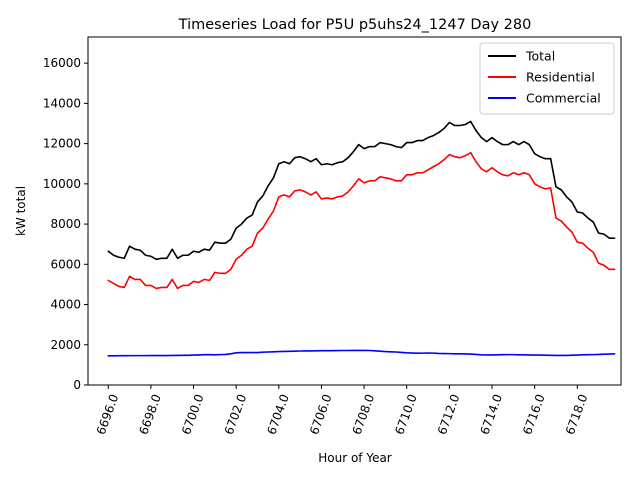 This screenshot has height=480, width=640. What do you see at coordinates (21, 211) in the screenshot?
I see `y-axis-label: kW total` at bounding box center [21, 211].